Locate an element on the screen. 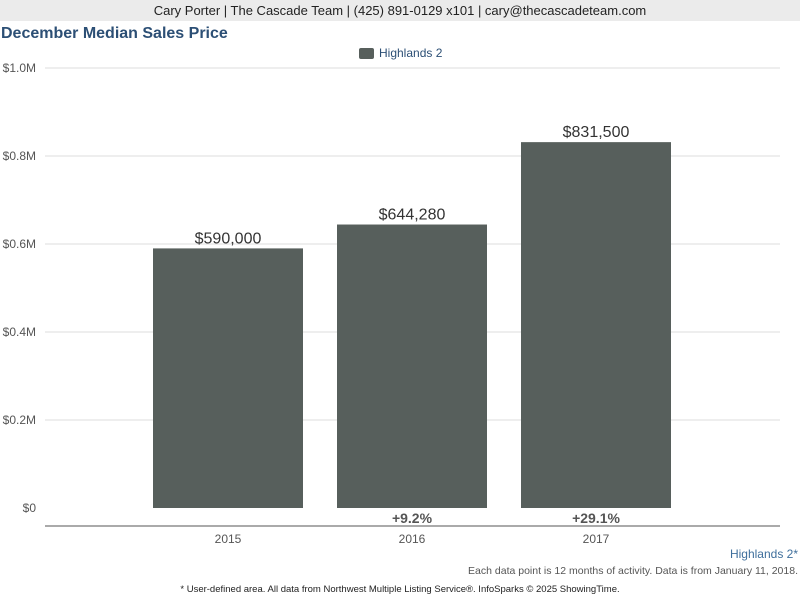 The image size is (800, 600). percent-change-label: +9.2% is located at coordinates (412, 518).